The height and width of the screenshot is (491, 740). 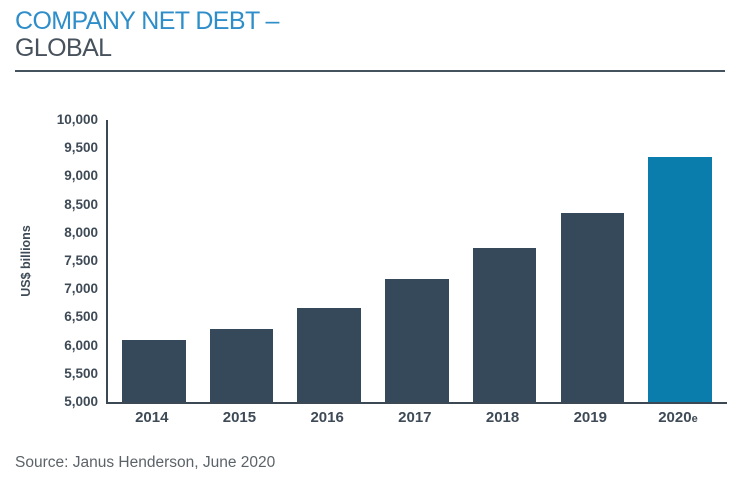 What do you see at coordinates (81, 345) in the screenshot?
I see `y-tick-6,000: 6,000` at bounding box center [81, 345].